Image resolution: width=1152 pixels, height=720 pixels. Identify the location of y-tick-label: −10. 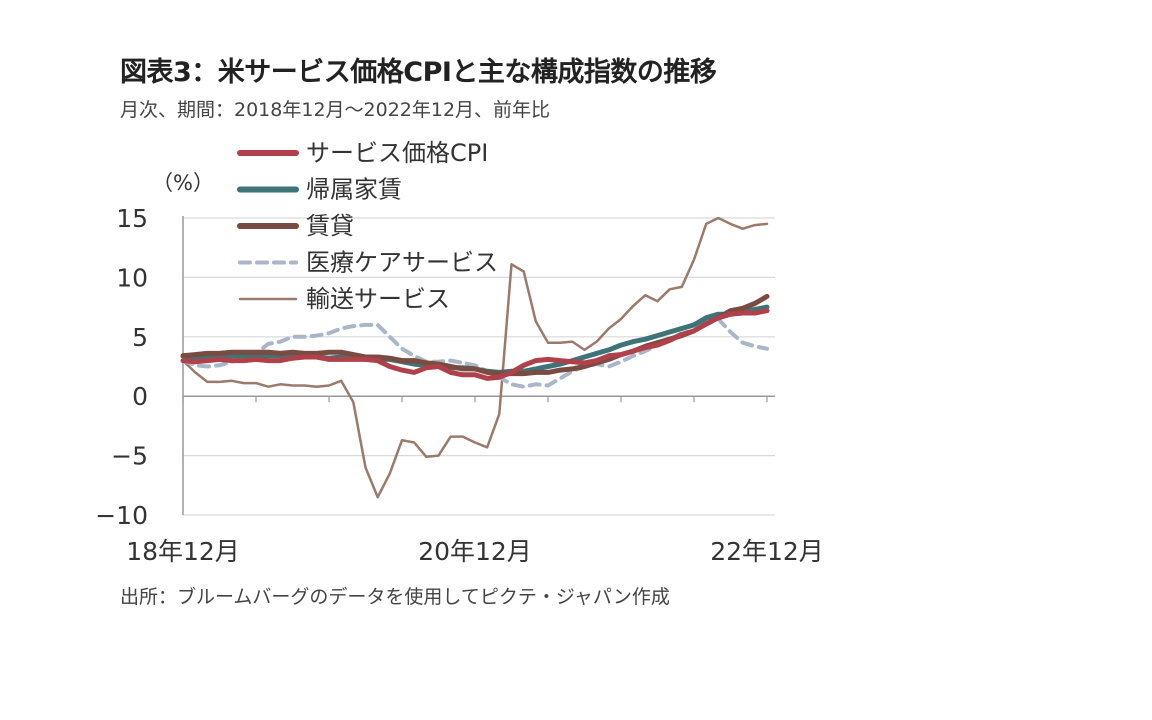
(121, 515).